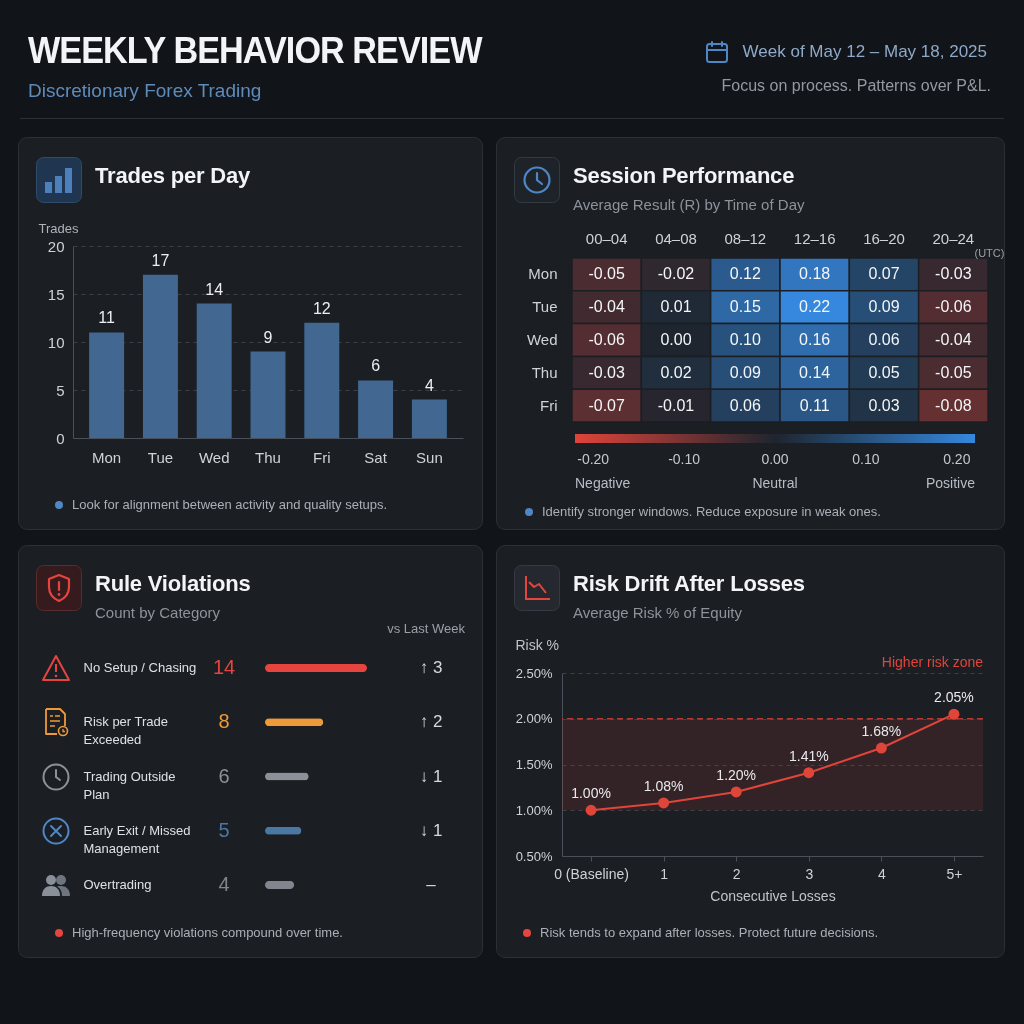  Describe the element at coordinates (431, 722) in the screenshot. I see `text: ↑ 2` at that location.